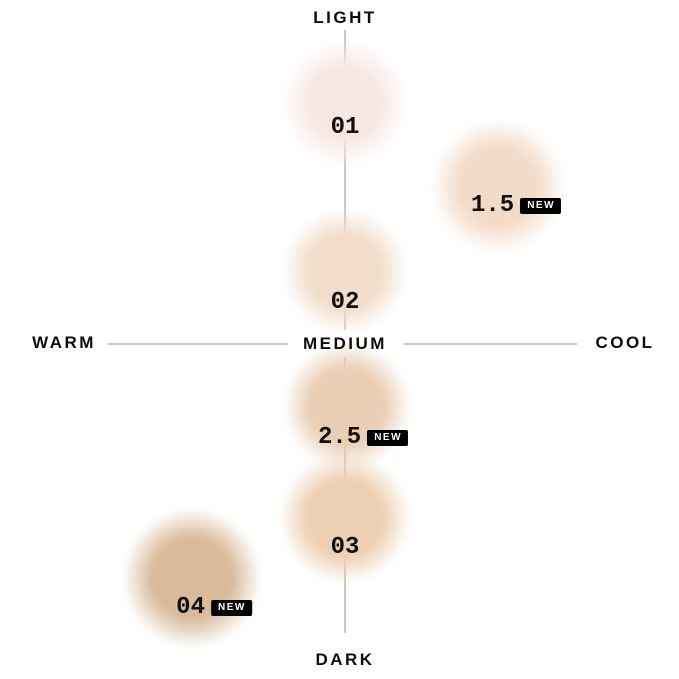 Image resolution: width=679 pixels, height=679 pixels. Describe the element at coordinates (345, 17) in the screenshot. I see `axis-label-light: LIGHT` at that location.